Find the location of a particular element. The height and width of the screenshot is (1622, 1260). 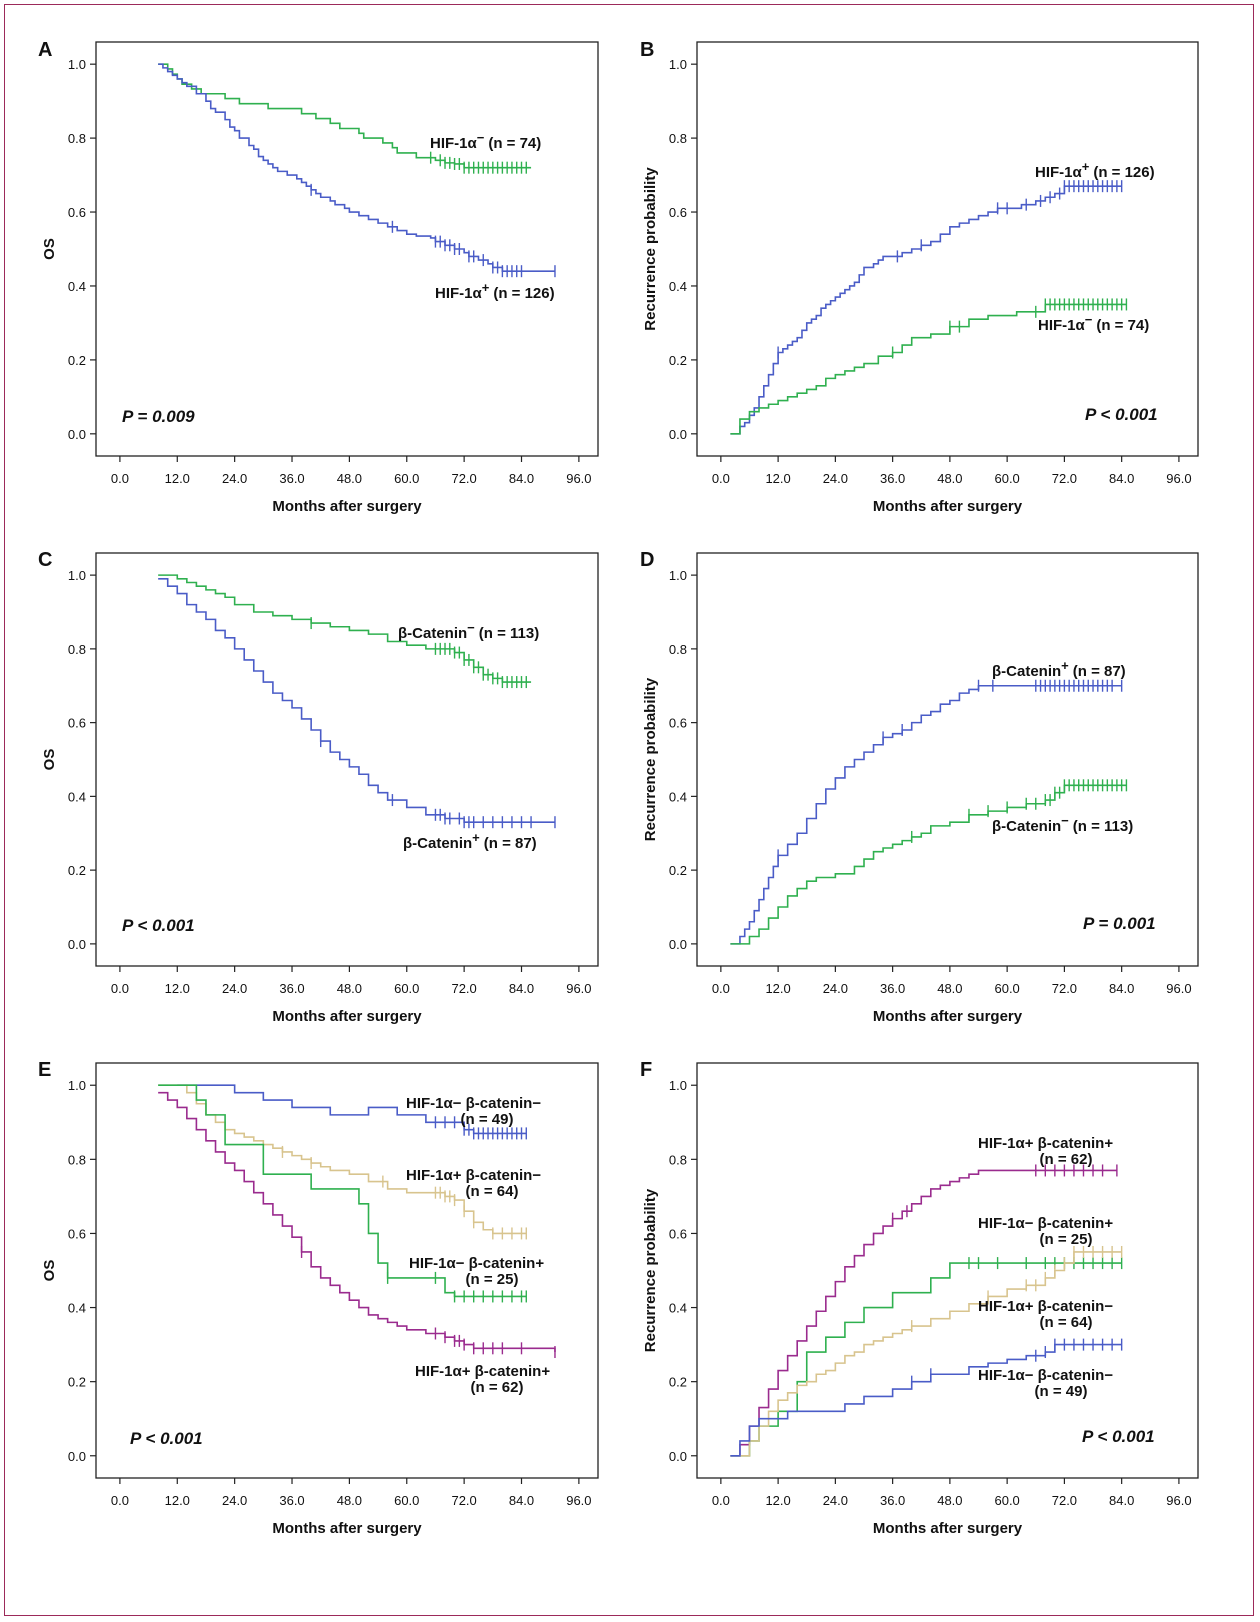

panel-letter: E is located at coordinates (44, 1070).